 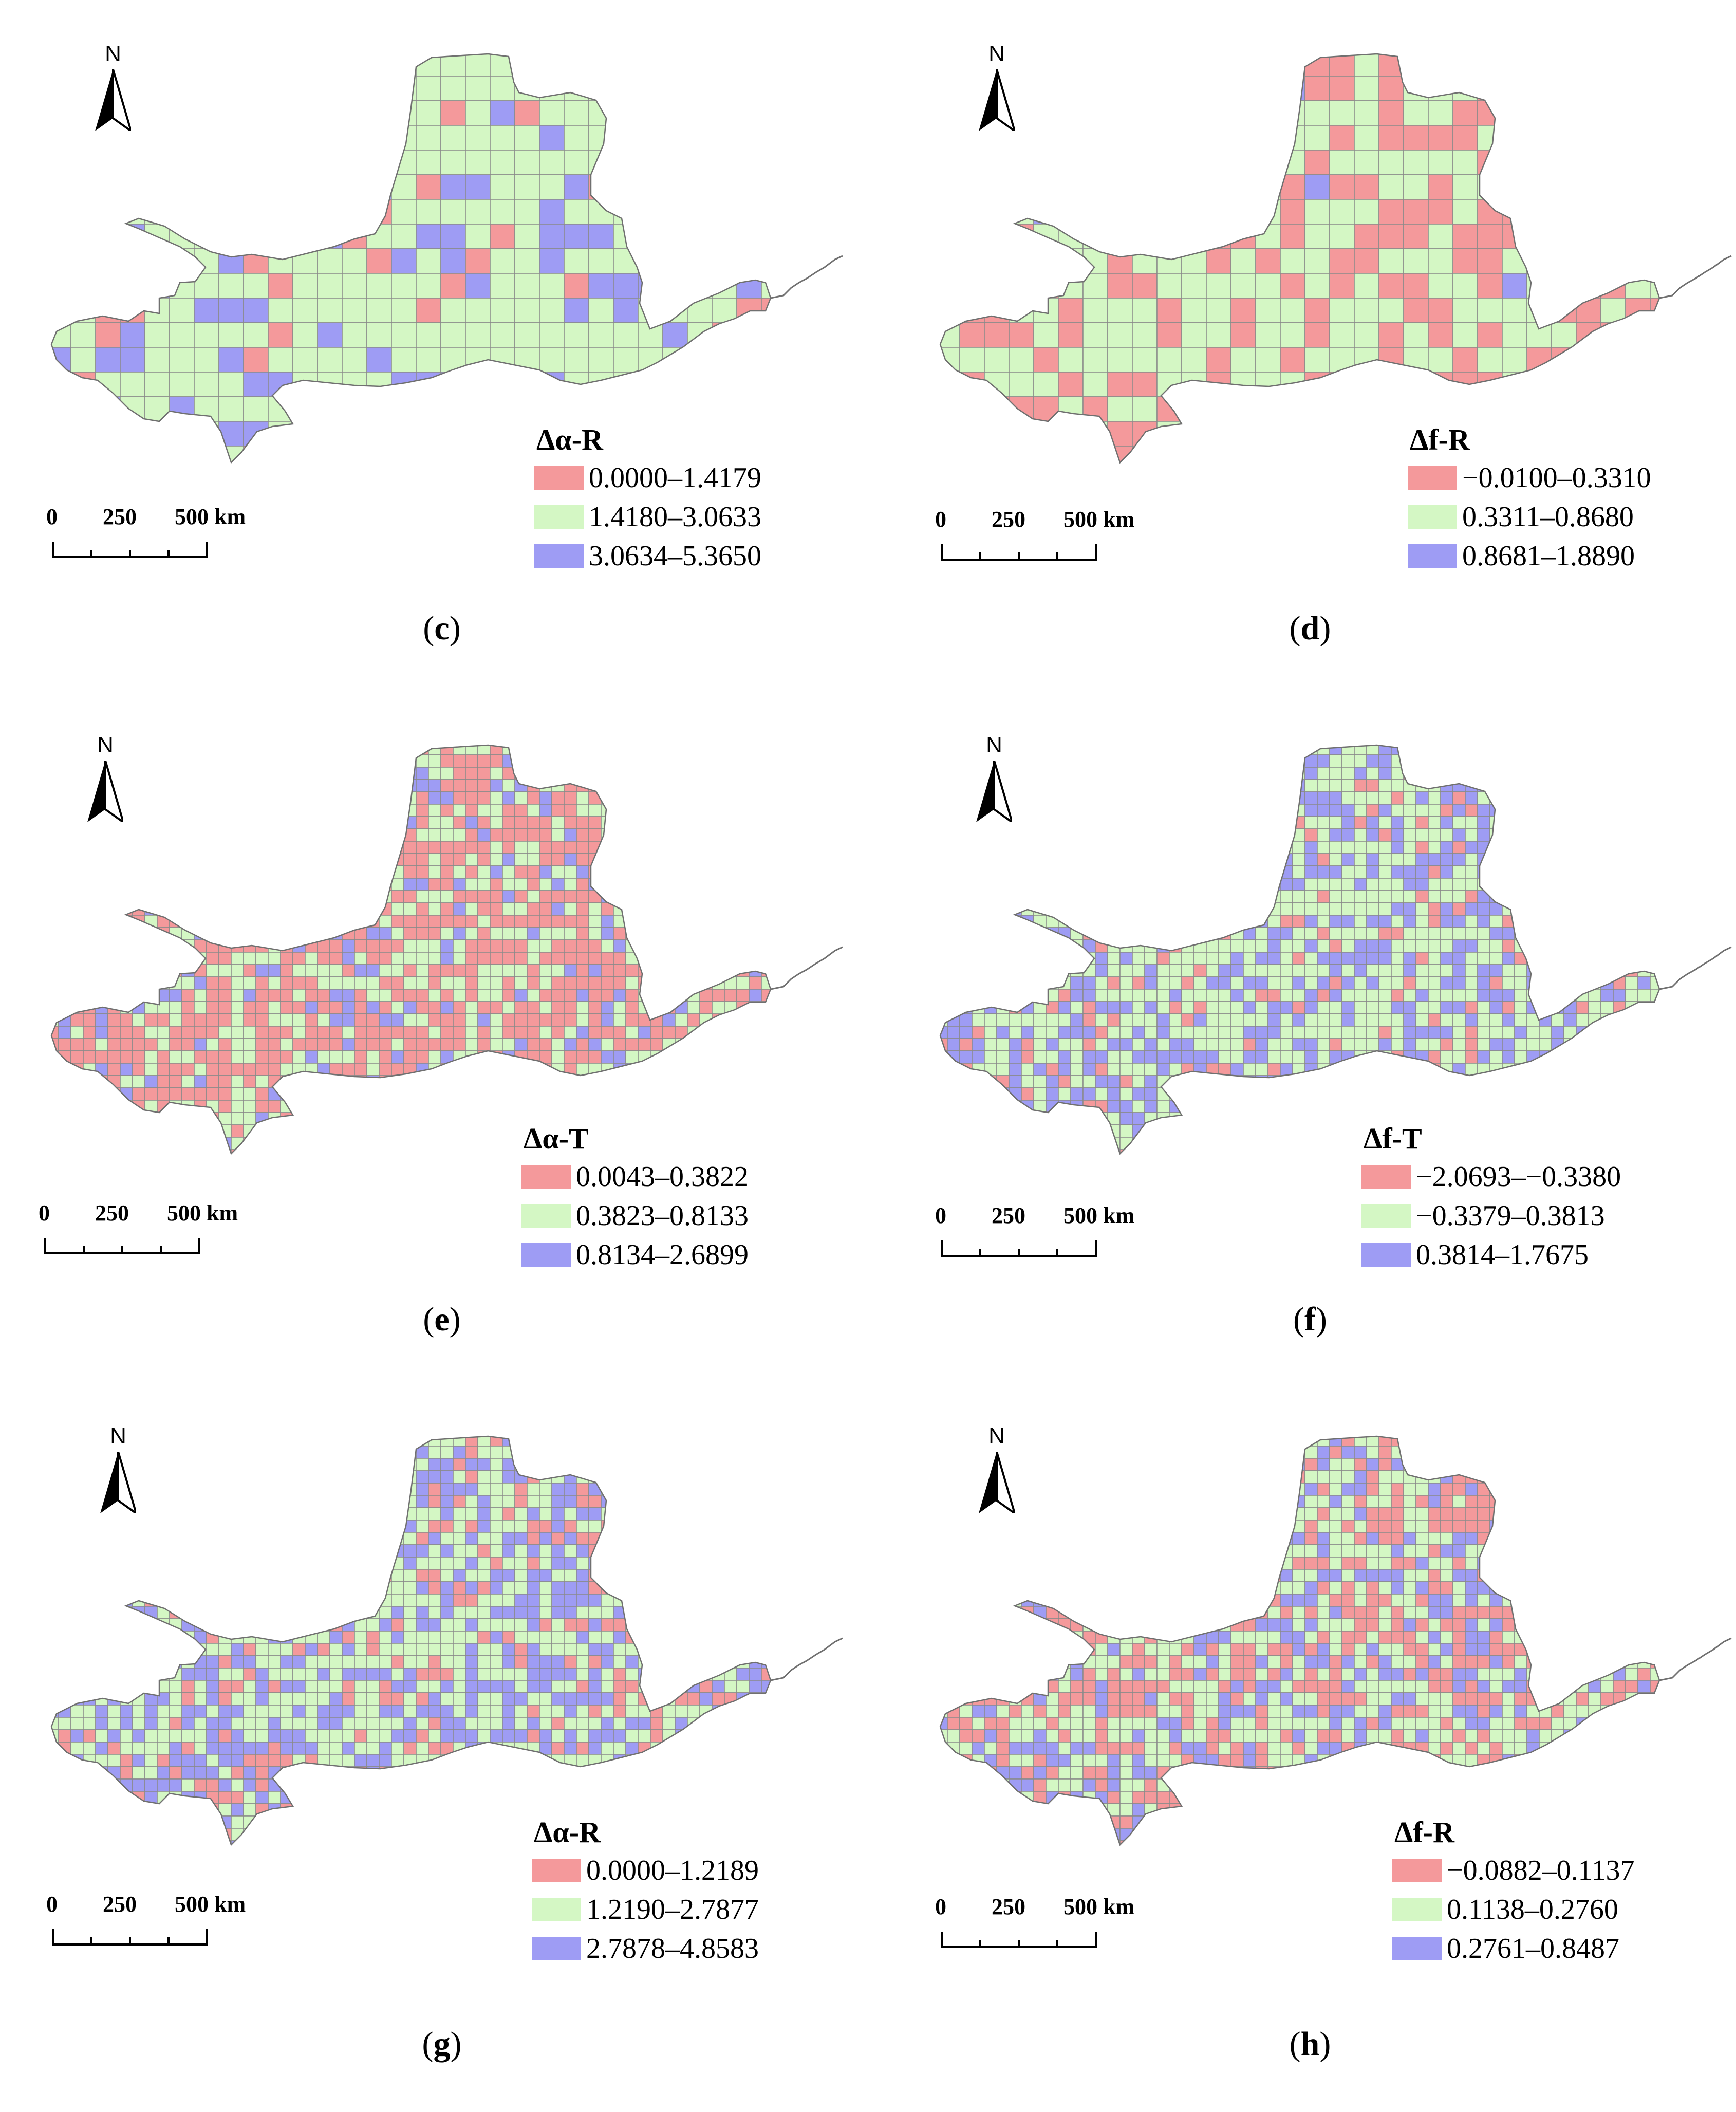 What do you see at coordinates (411, 949) in the screenshot?
I see `grid-cells` at bounding box center [411, 949].